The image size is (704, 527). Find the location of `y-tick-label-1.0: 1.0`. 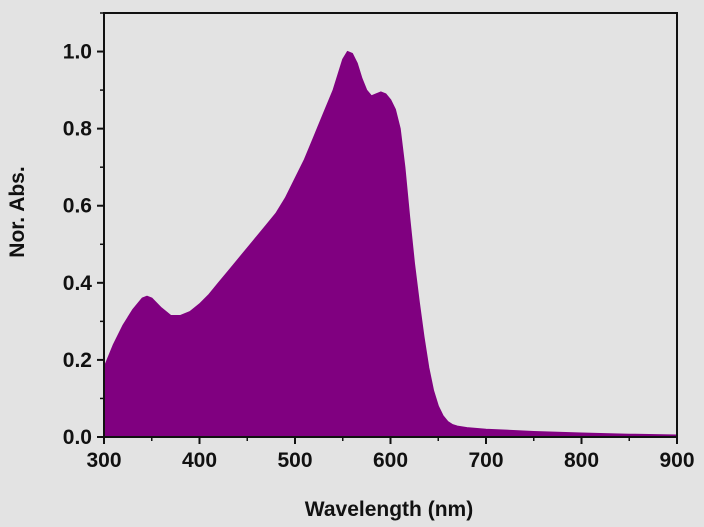

y-tick-label-1.0: 1.0 is located at coordinates (77, 52).